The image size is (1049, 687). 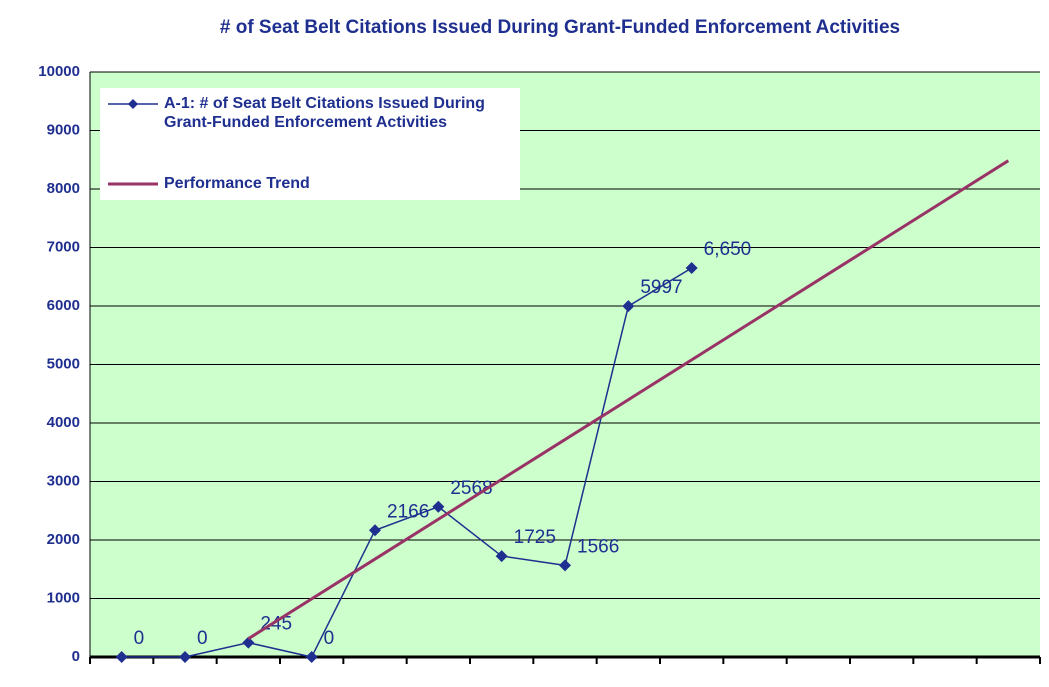 I want to click on y-tick-label: 4000, so click(x=63, y=422).